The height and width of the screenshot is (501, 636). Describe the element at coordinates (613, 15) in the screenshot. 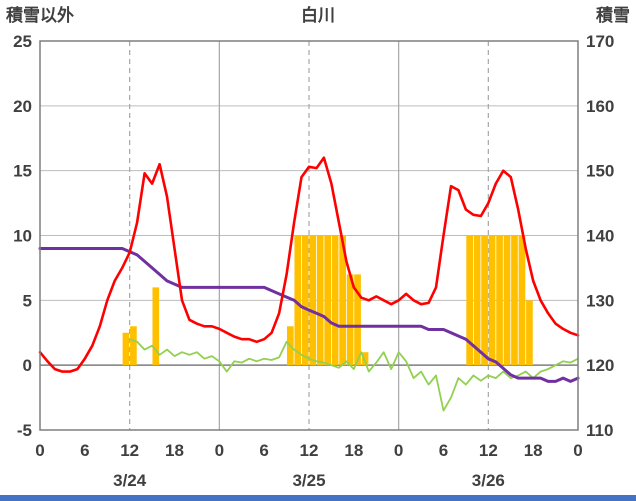

I see `right-axis-title: 積雪` at that location.